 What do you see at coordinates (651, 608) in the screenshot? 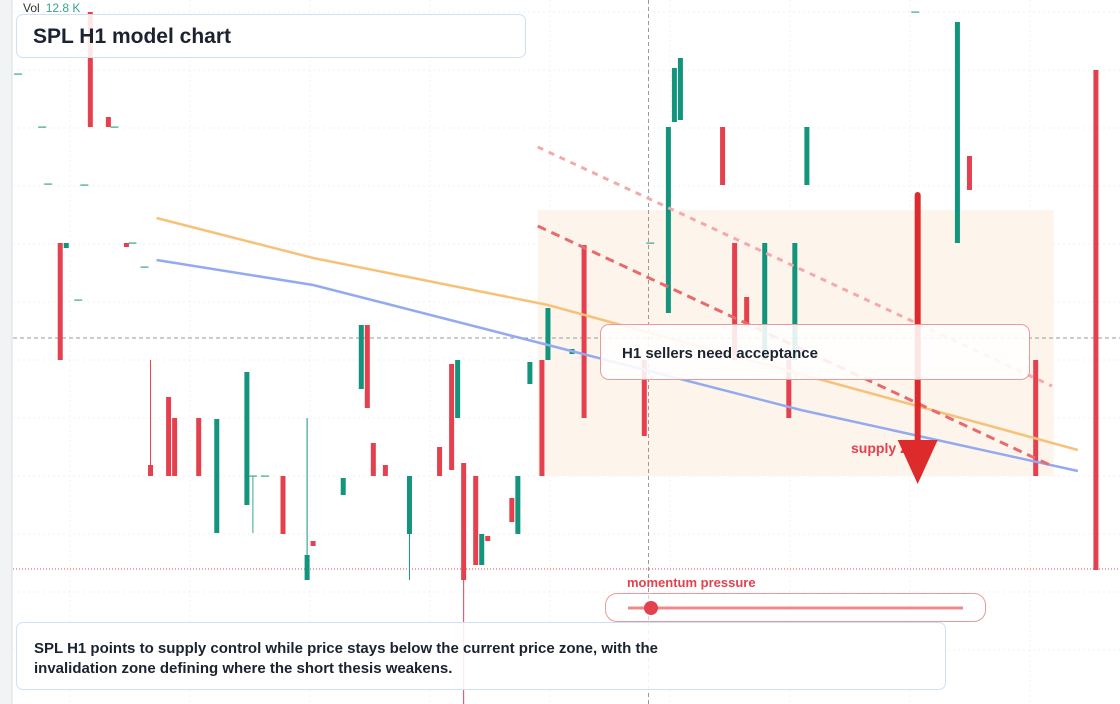
I see `slider-knob` at bounding box center [651, 608].